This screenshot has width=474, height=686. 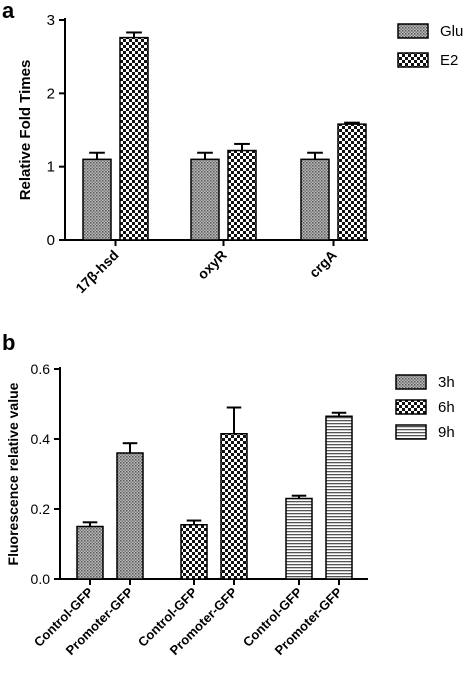 I want to click on y-tick-label: 0, so click(x=51, y=240).